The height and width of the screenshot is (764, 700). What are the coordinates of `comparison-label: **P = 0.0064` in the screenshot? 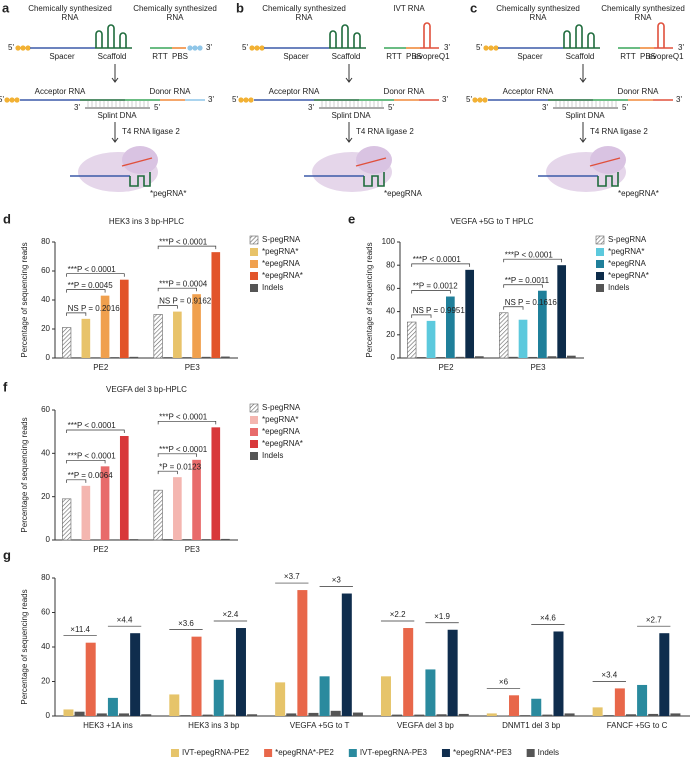 It's located at (91, 475).